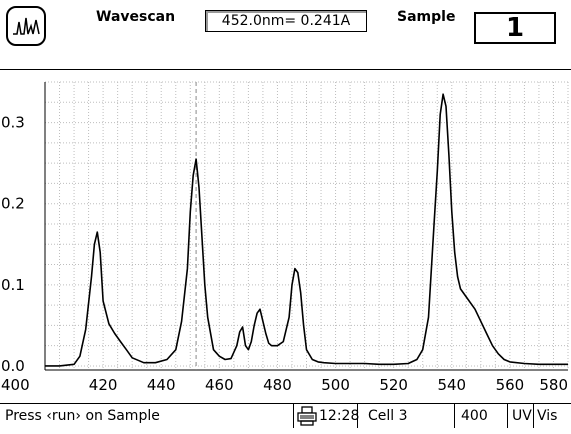 This screenshot has height=434, width=571. What do you see at coordinates (307, 418) in the screenshot?
I see `printer-icon` at bounding box center [307, 418].